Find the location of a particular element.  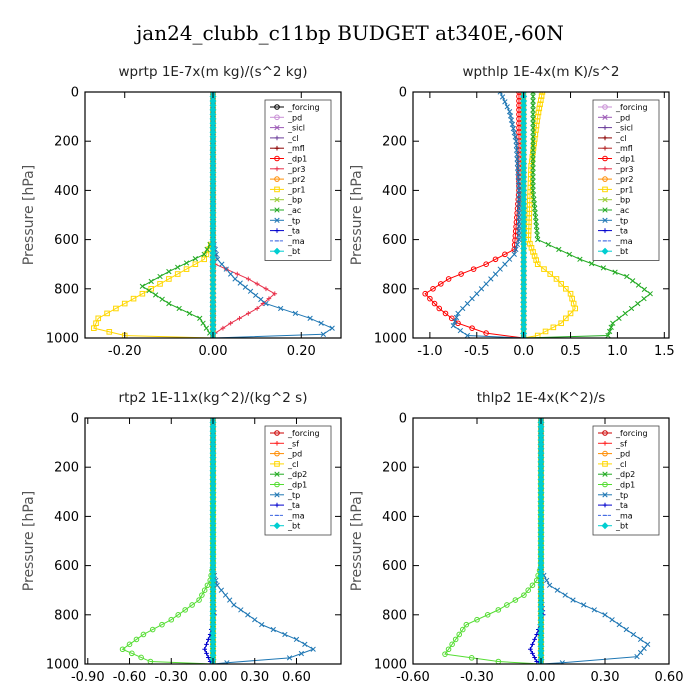

y-tick-label: 1000 is located at coordinates (62, 665).